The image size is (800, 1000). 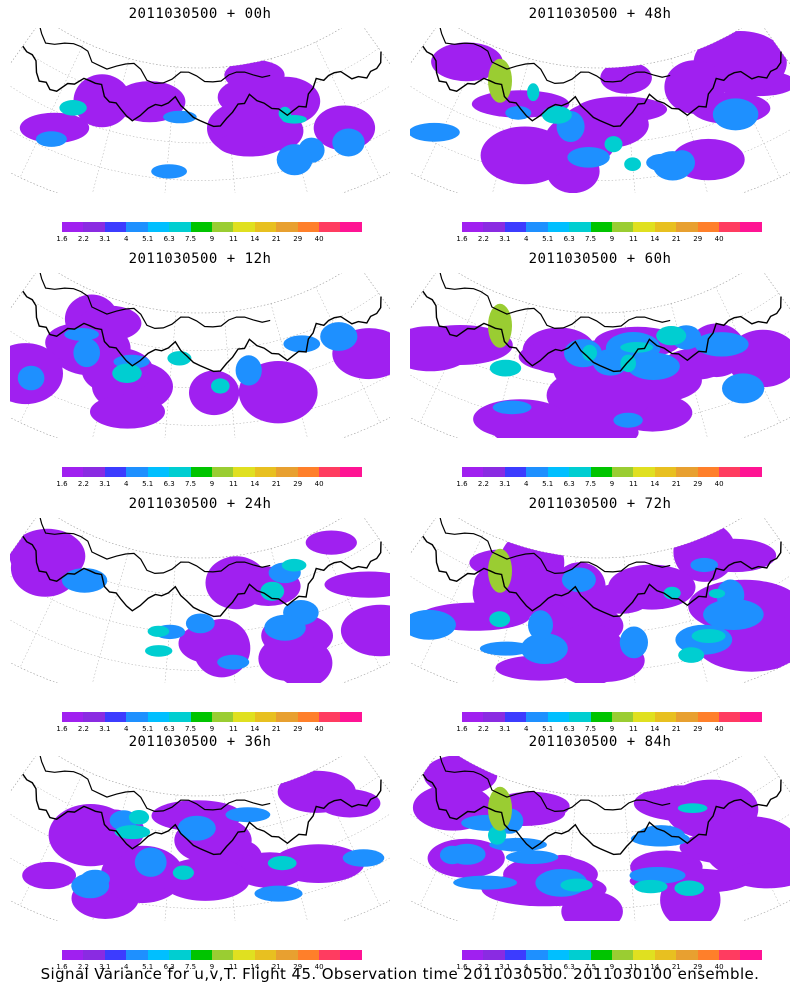 What do you see at coordinates (655, 484) in the screenshot?
I see `colorbar-tick-label: 14` at bounding box center [655, 484].